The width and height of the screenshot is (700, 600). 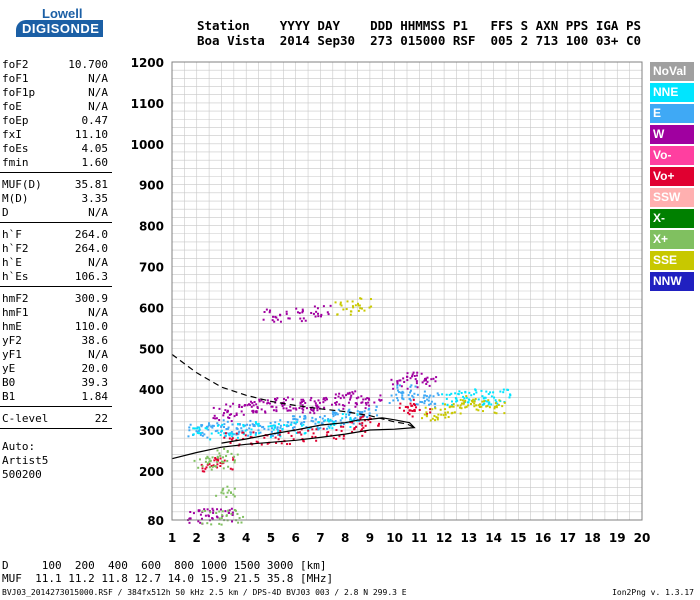 I want to click on param-name: h`F2, so click(x=15, y=248).